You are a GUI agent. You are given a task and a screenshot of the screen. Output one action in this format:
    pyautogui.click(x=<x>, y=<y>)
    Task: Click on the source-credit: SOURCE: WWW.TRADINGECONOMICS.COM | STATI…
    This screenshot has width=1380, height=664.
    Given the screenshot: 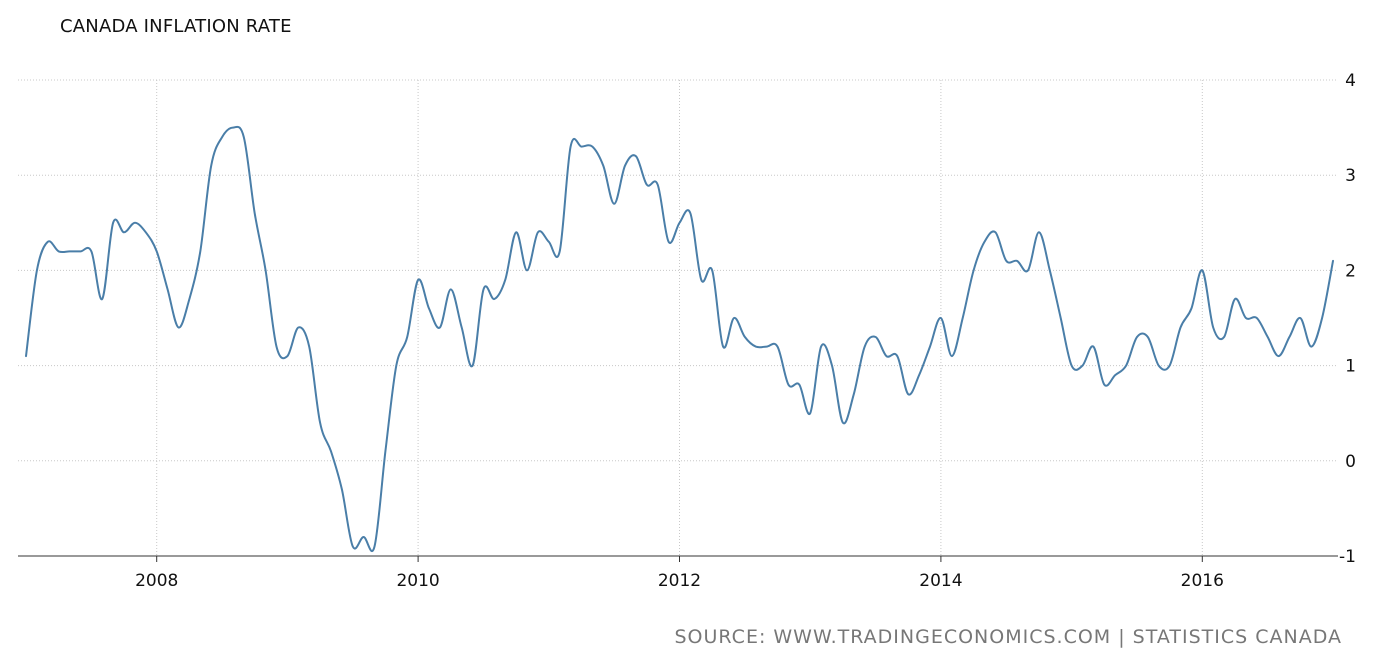 What is the action you would take?
    pyautogui.click(x=1008, y=637)
    